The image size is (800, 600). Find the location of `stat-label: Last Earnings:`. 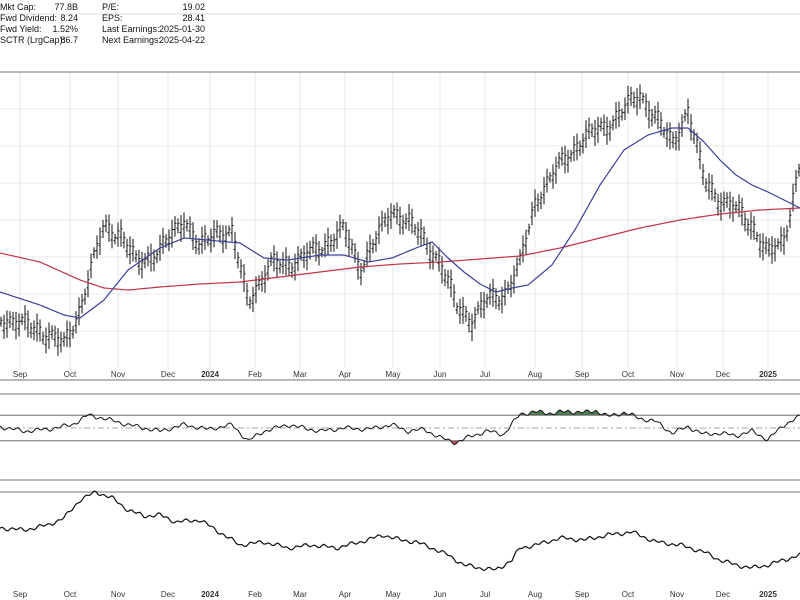

stat-label: Last Earnings: is located at coordinates (131, 29).